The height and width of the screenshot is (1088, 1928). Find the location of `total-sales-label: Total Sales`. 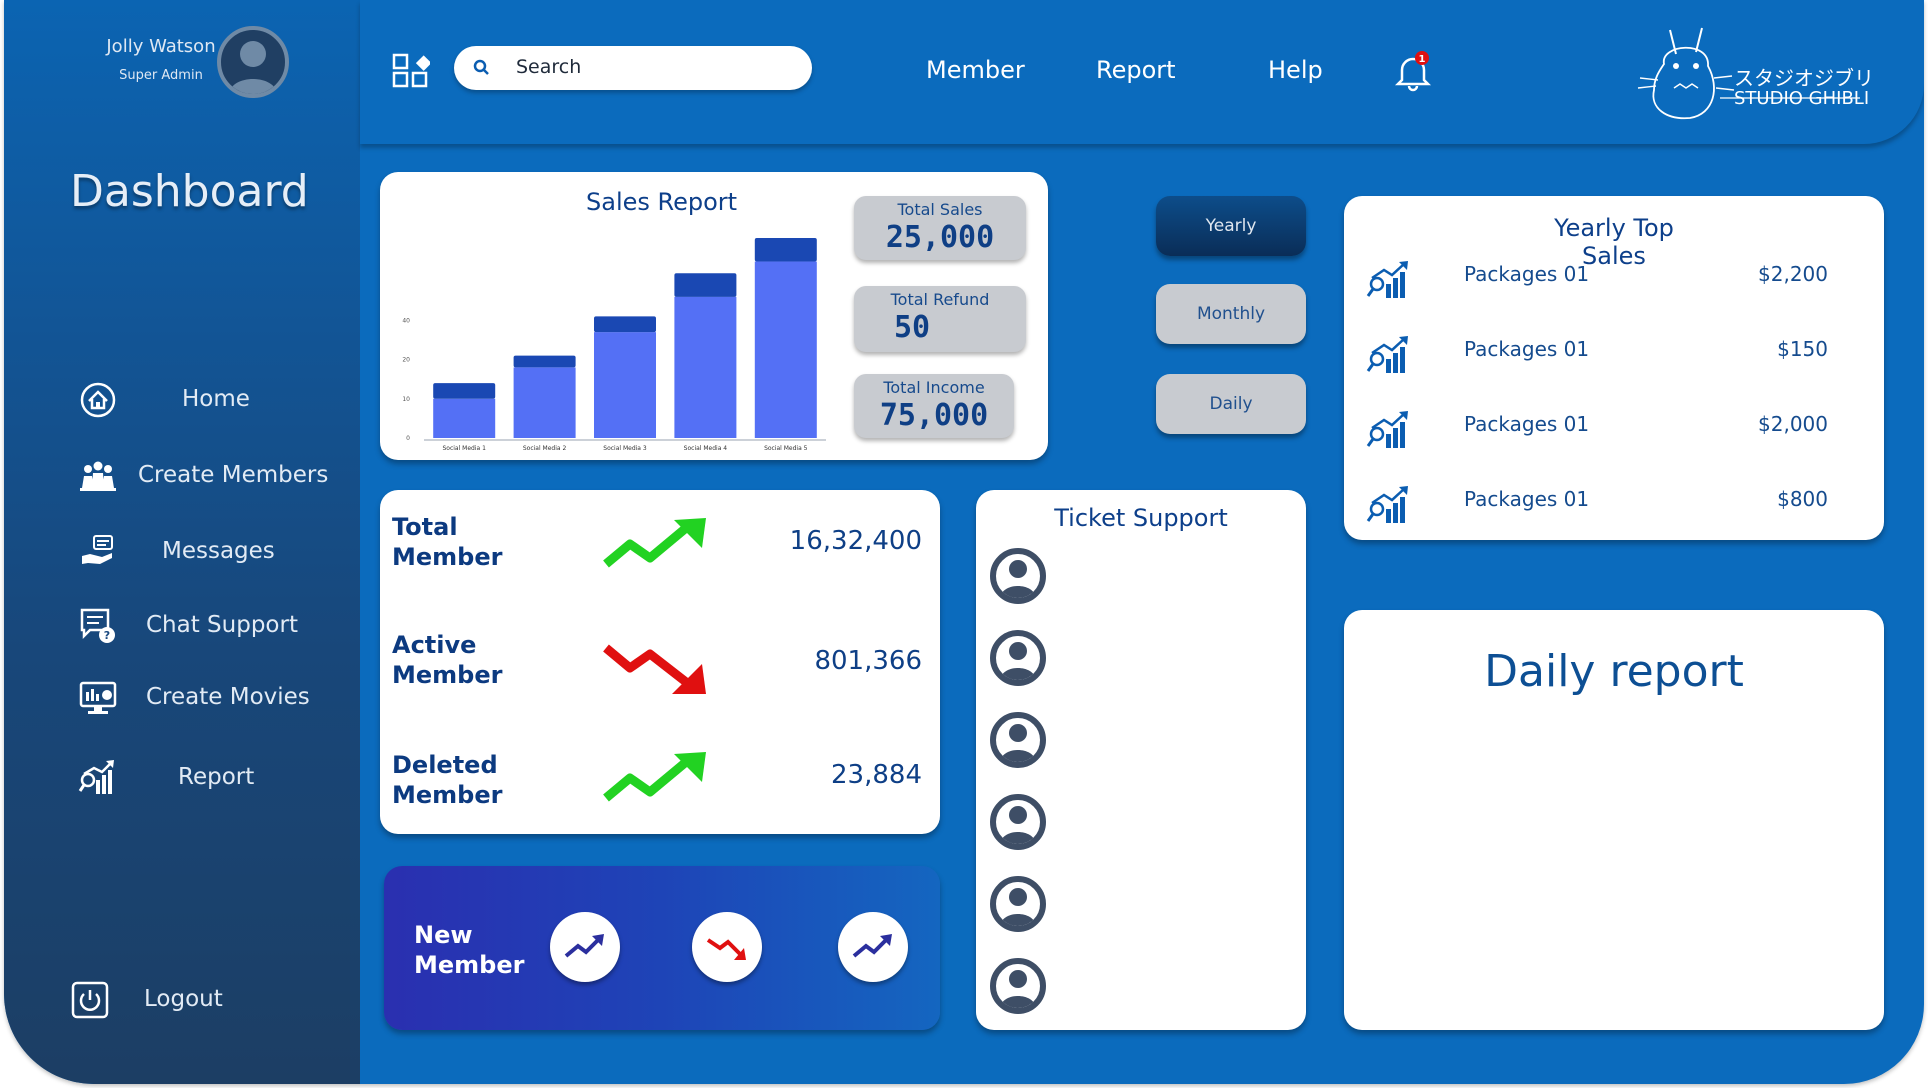

total-sales-label: Total Sales is located at coordinates (940, 209).